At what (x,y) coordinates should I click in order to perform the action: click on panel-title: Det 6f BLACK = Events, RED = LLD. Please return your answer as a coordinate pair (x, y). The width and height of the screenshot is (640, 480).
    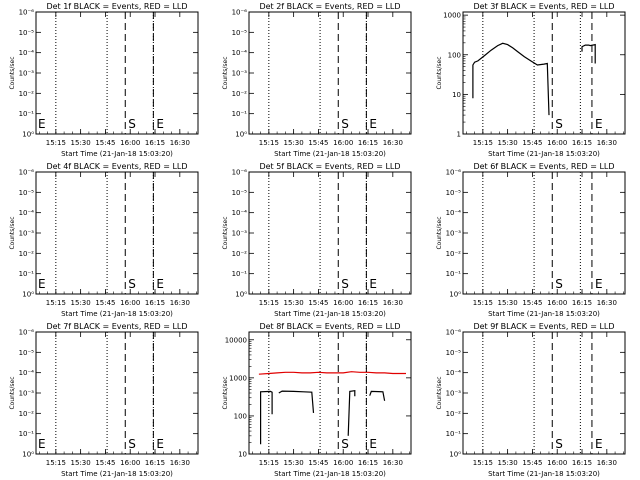
    Looking at the image, I should click on (543, 166).